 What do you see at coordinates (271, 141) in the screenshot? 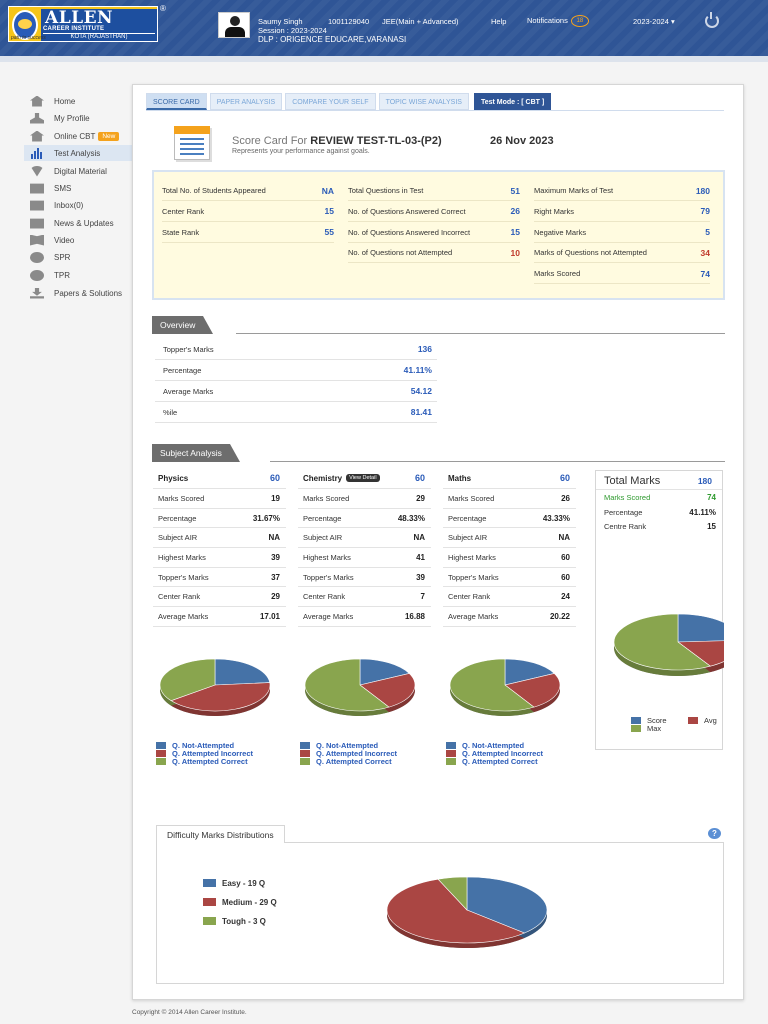
I see `scorecard-title-prefix: Score Card For` at bounding box center [271, 141].